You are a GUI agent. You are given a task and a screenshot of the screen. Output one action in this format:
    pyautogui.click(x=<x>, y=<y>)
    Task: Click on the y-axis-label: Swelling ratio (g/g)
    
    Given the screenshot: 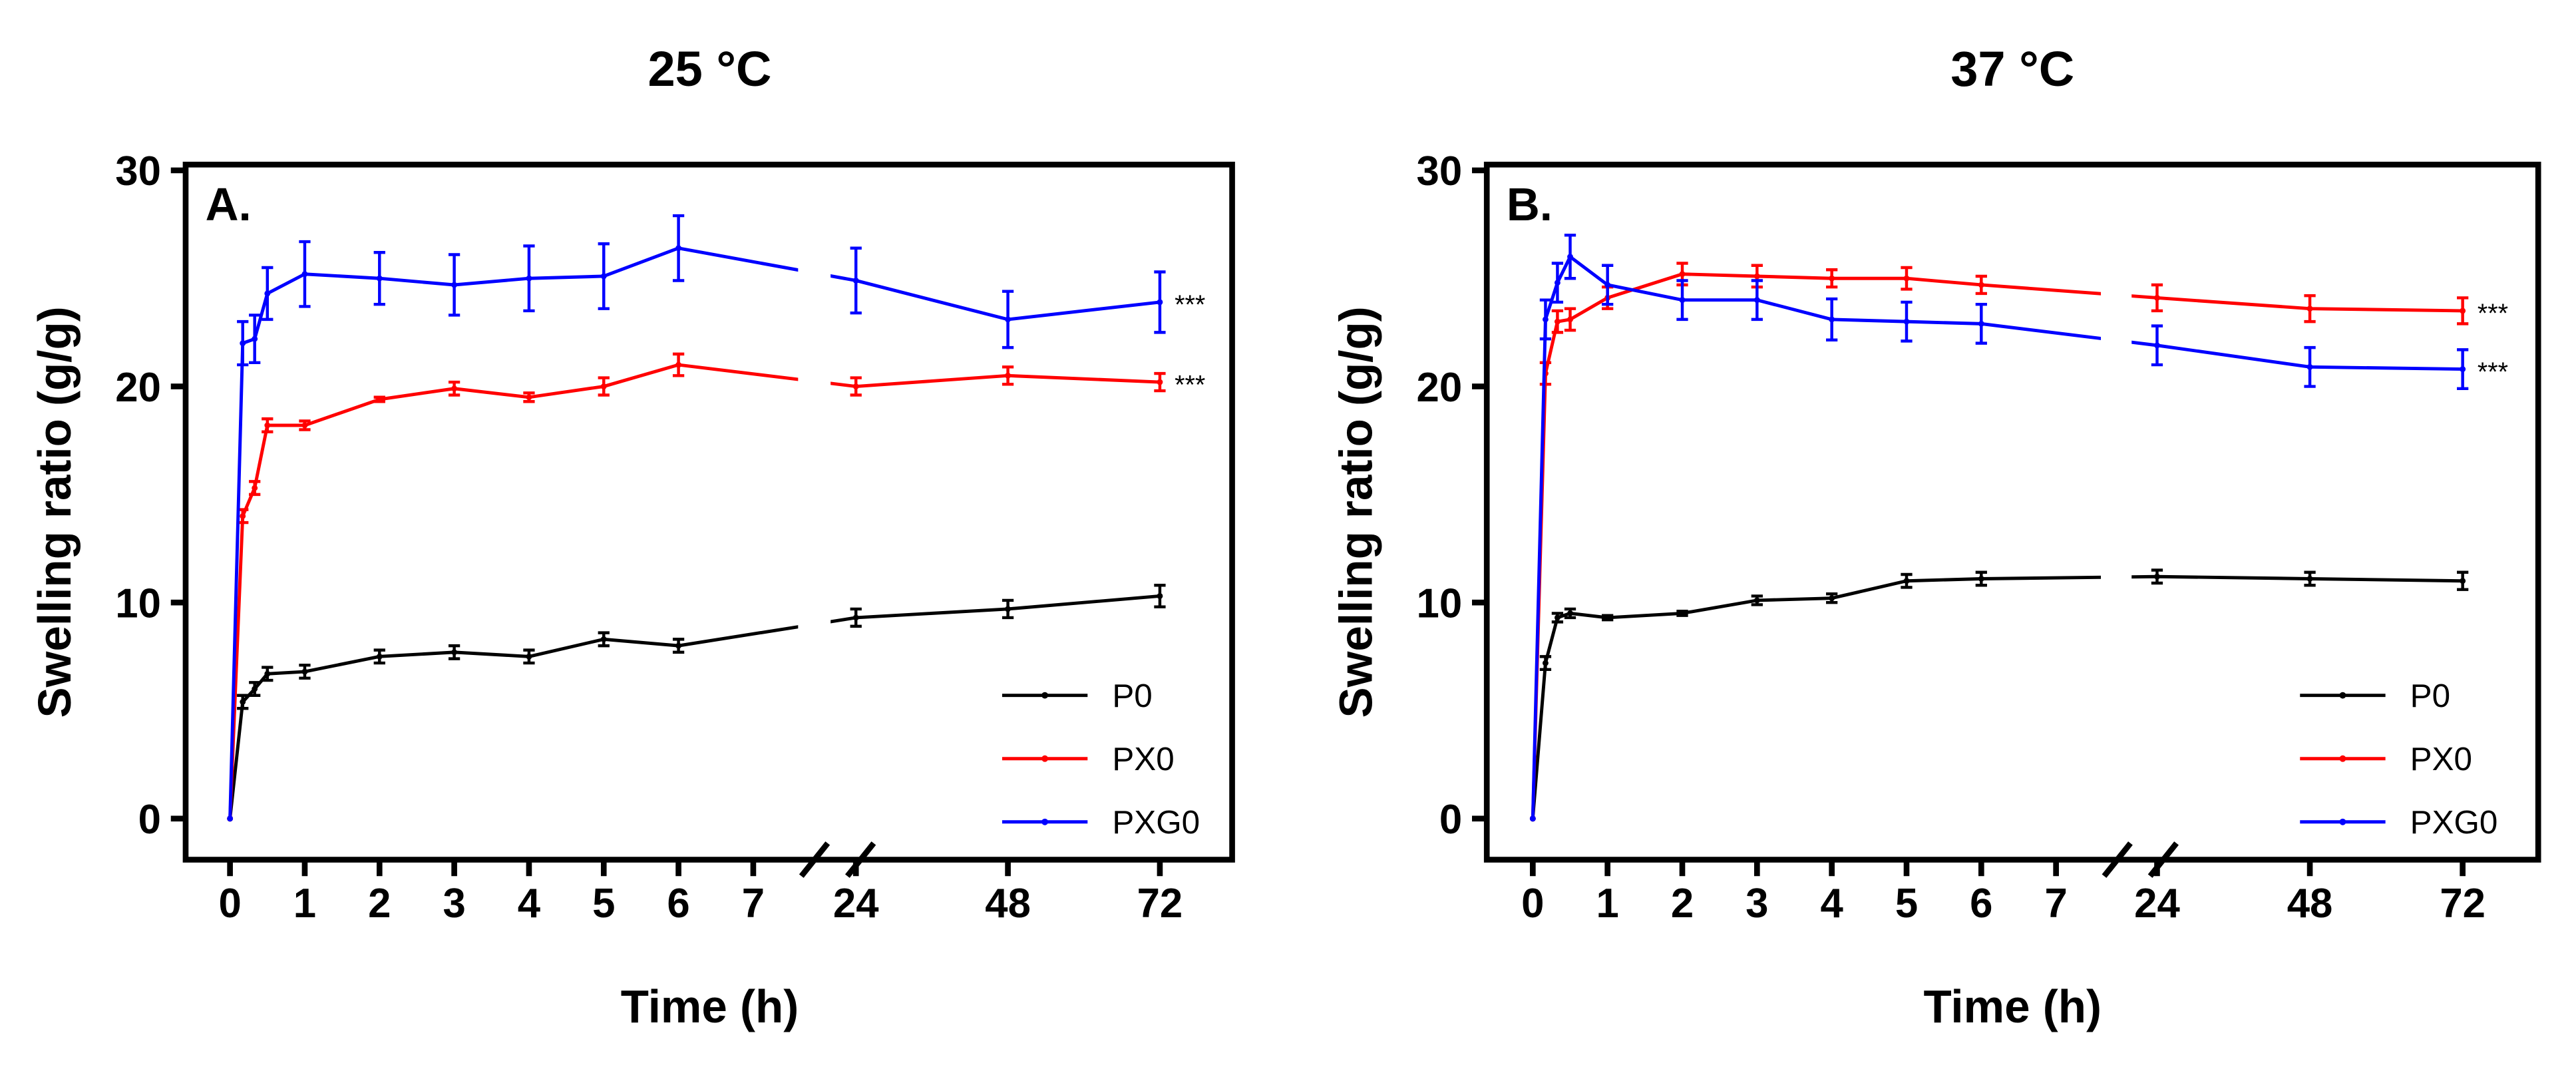 What is the action you would take?
    pyautogui.click(x=55, y=512)
    